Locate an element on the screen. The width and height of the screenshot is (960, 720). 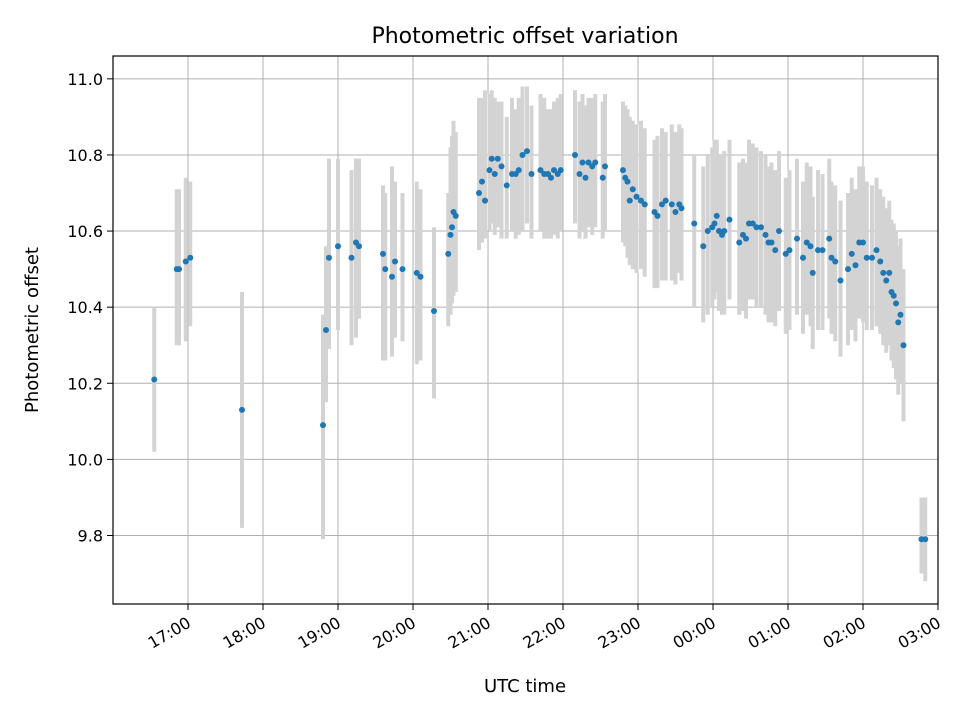
x-tick-label: 00:00 is located at coordinates (694, 633).